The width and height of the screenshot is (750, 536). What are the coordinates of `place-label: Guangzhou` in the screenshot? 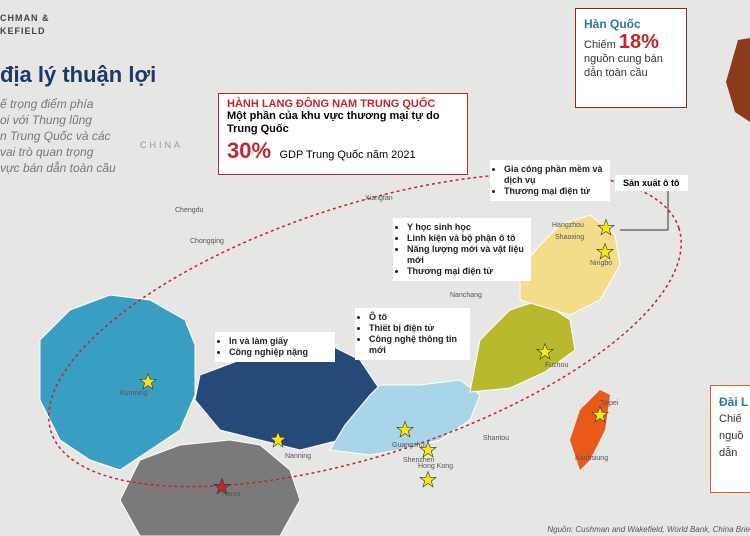 It's located at (410, 445).